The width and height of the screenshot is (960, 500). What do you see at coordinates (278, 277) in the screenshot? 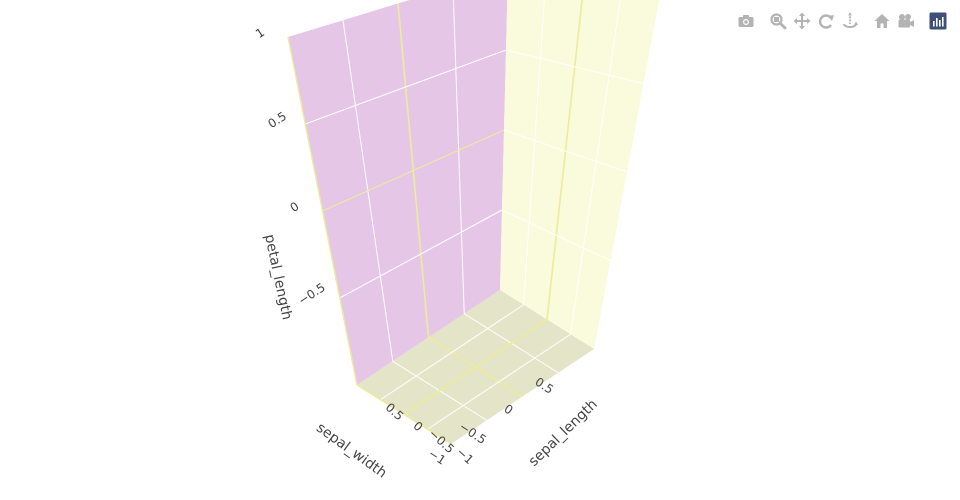
I see `z-axis-title: petal_length` at bounding box center [278, 277].